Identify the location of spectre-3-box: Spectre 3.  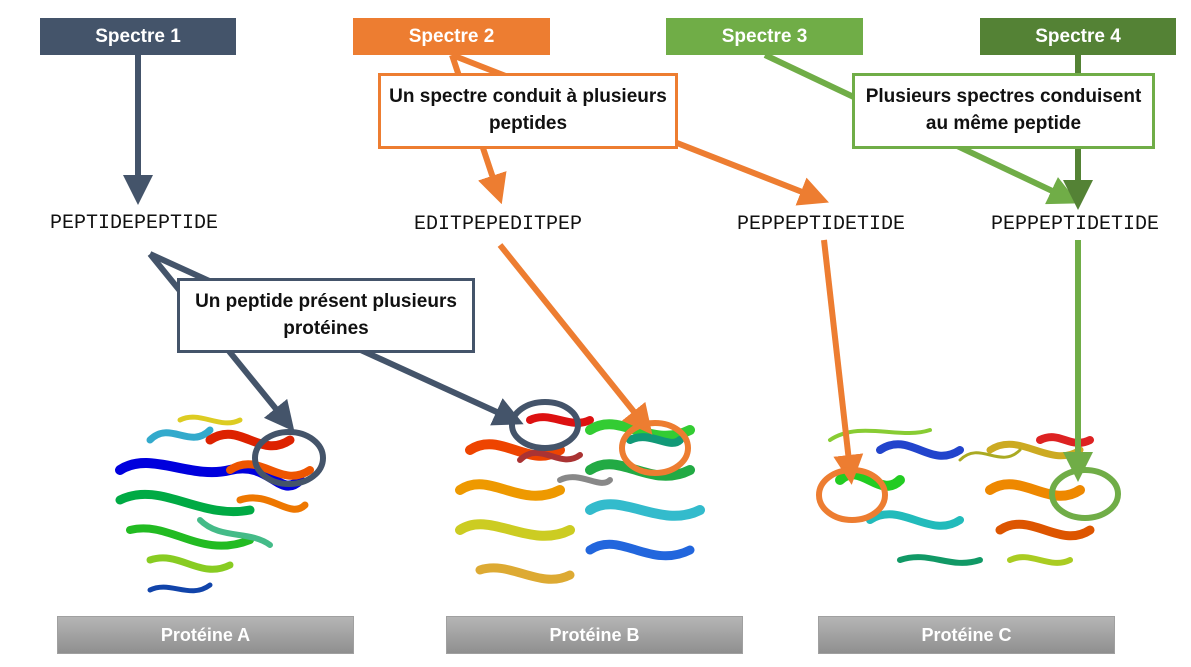
(764, 36).